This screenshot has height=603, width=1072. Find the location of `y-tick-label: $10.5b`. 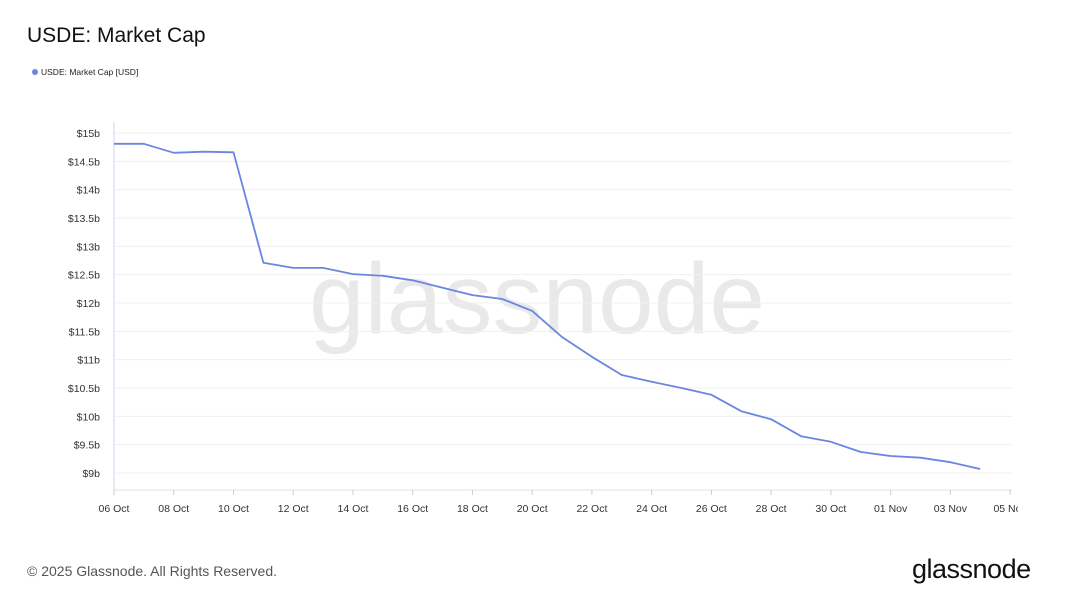

y-tick-label: $10.5b is located at coordinates (84, 389).